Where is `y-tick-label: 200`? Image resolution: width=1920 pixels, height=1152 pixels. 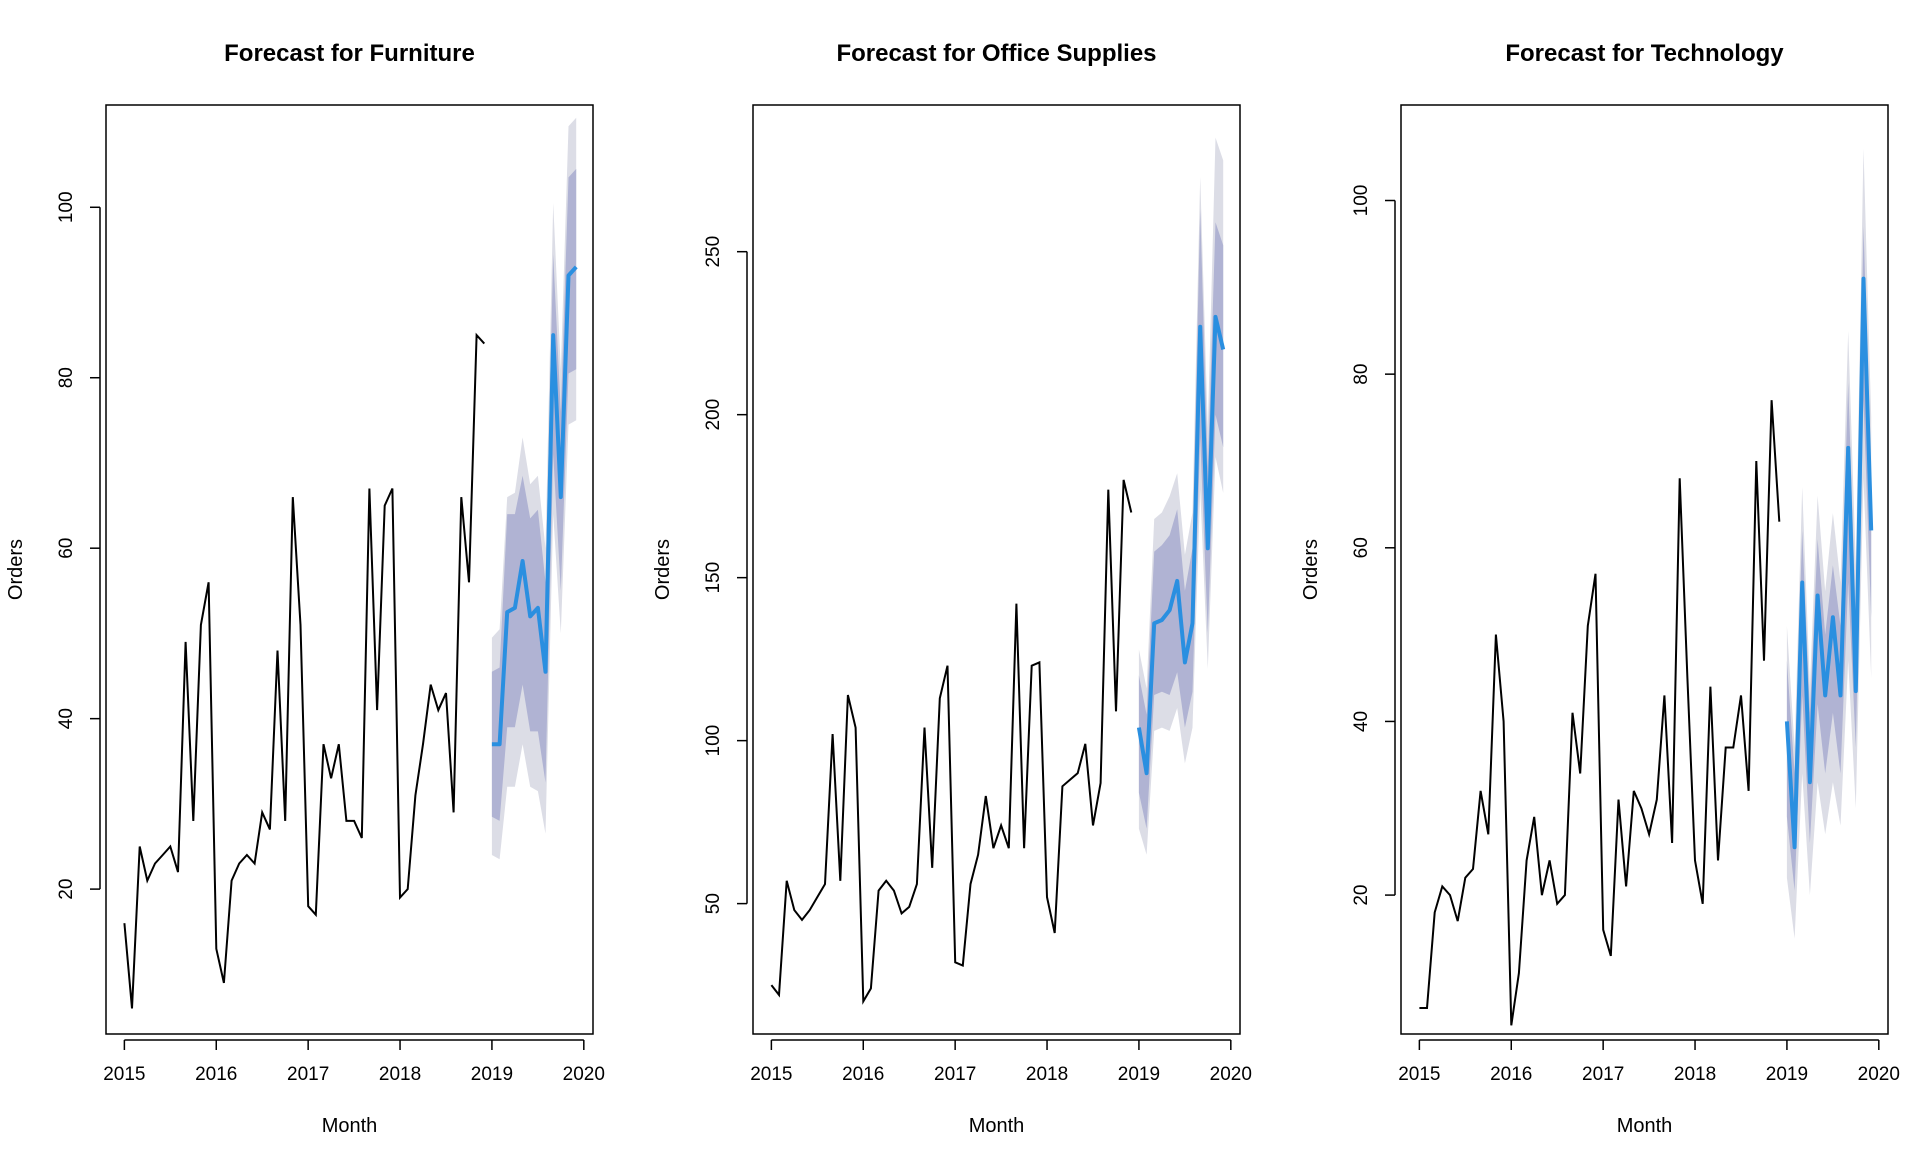
y-tick-label: 200 is located at coordinates (713, 415).